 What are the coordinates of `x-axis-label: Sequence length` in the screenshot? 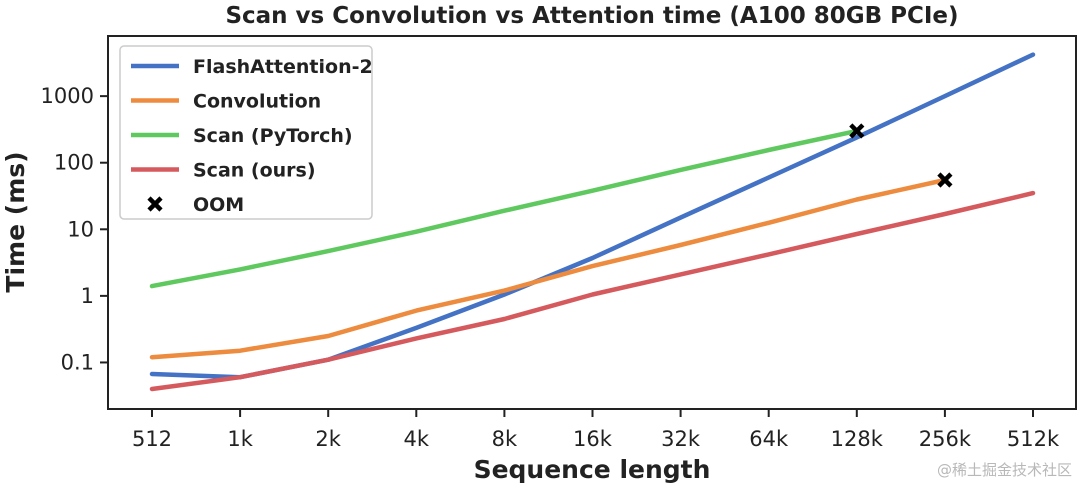 It's located at (592, 469).